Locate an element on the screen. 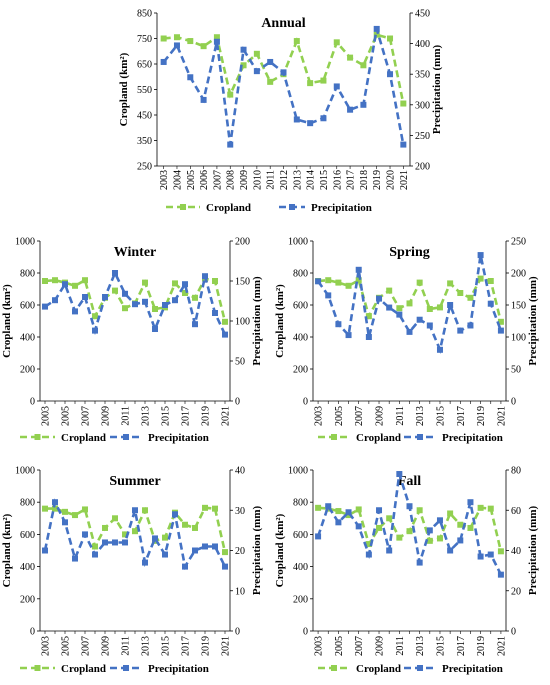 The height and width of the screenshot is (685, 550). legend-label: Precipitation is located at coordinates (472, 669).